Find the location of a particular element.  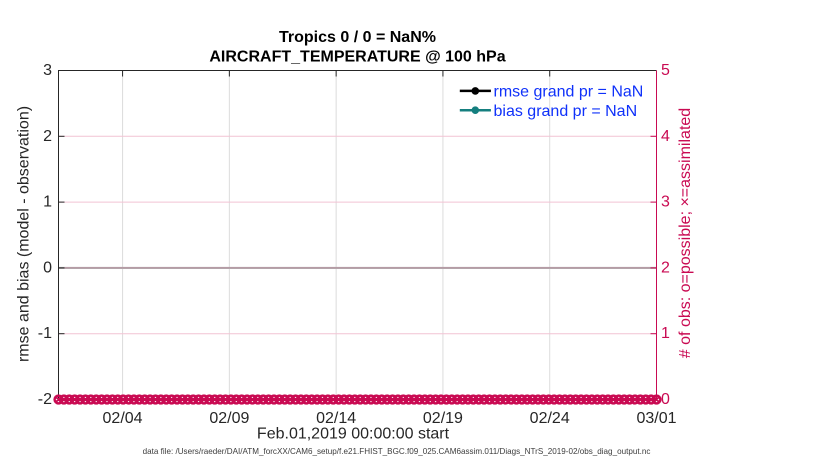

svg-text: AIRCRAFT_TEMPERATURE @ 100 hPa is located at coordinates (357, 57).